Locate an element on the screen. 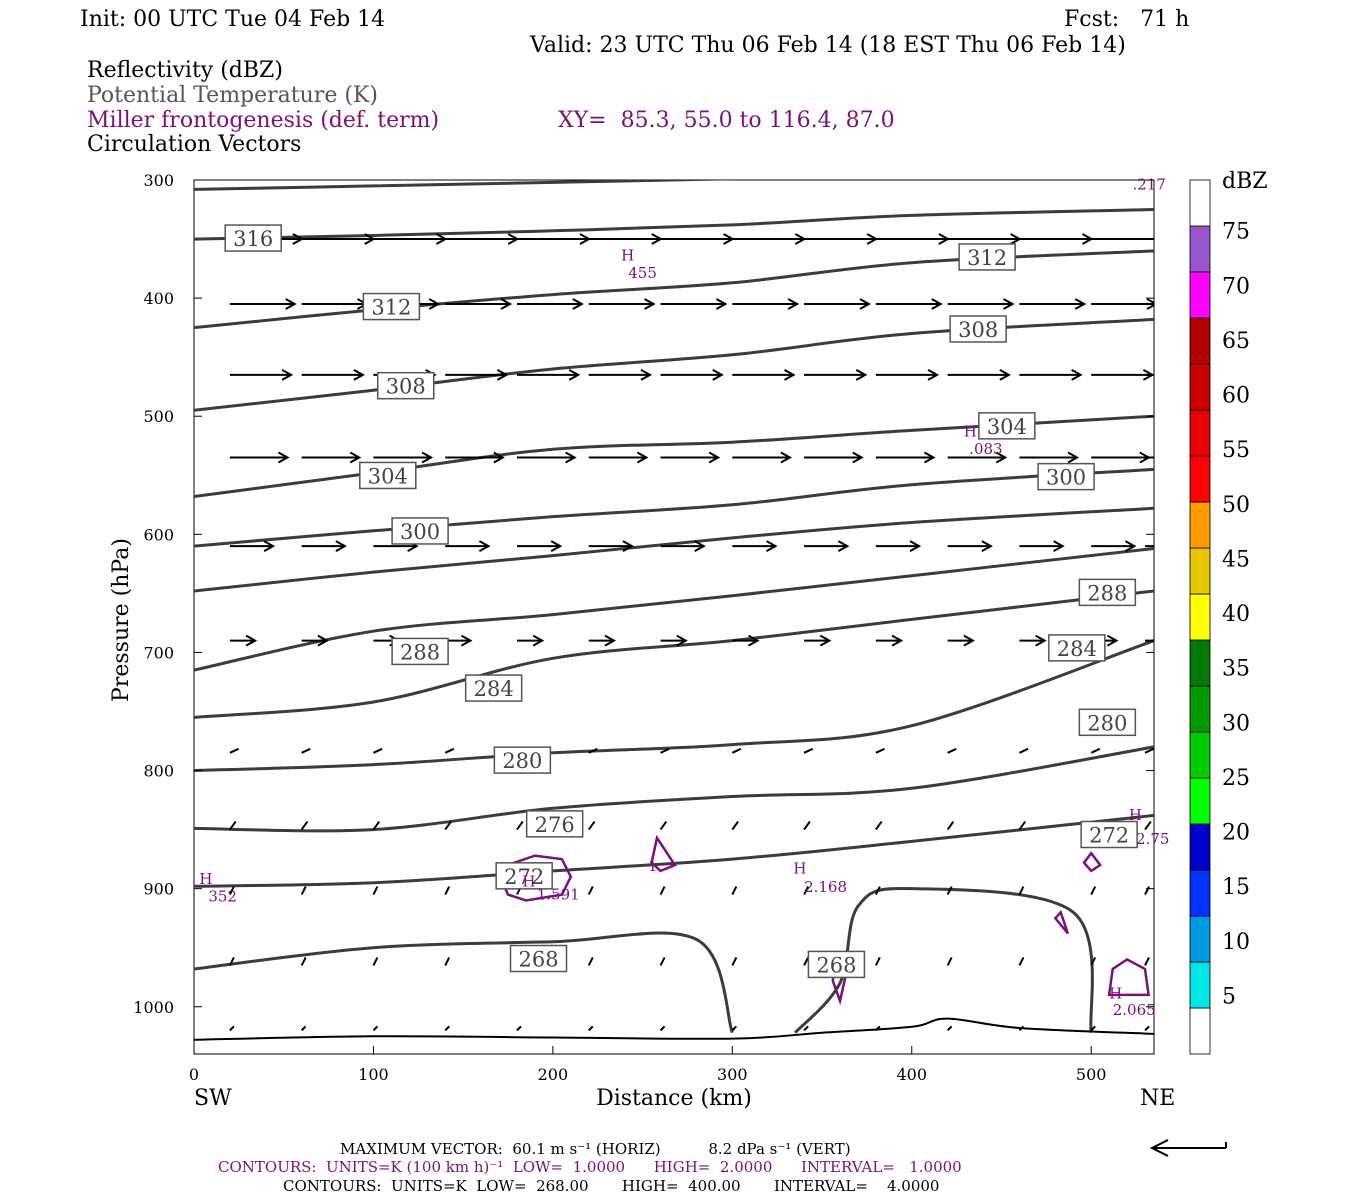 The height and width of the screenshot is (1200, 1350). frontogenesis-label: 2.168 is located at coordinates (825, 887).